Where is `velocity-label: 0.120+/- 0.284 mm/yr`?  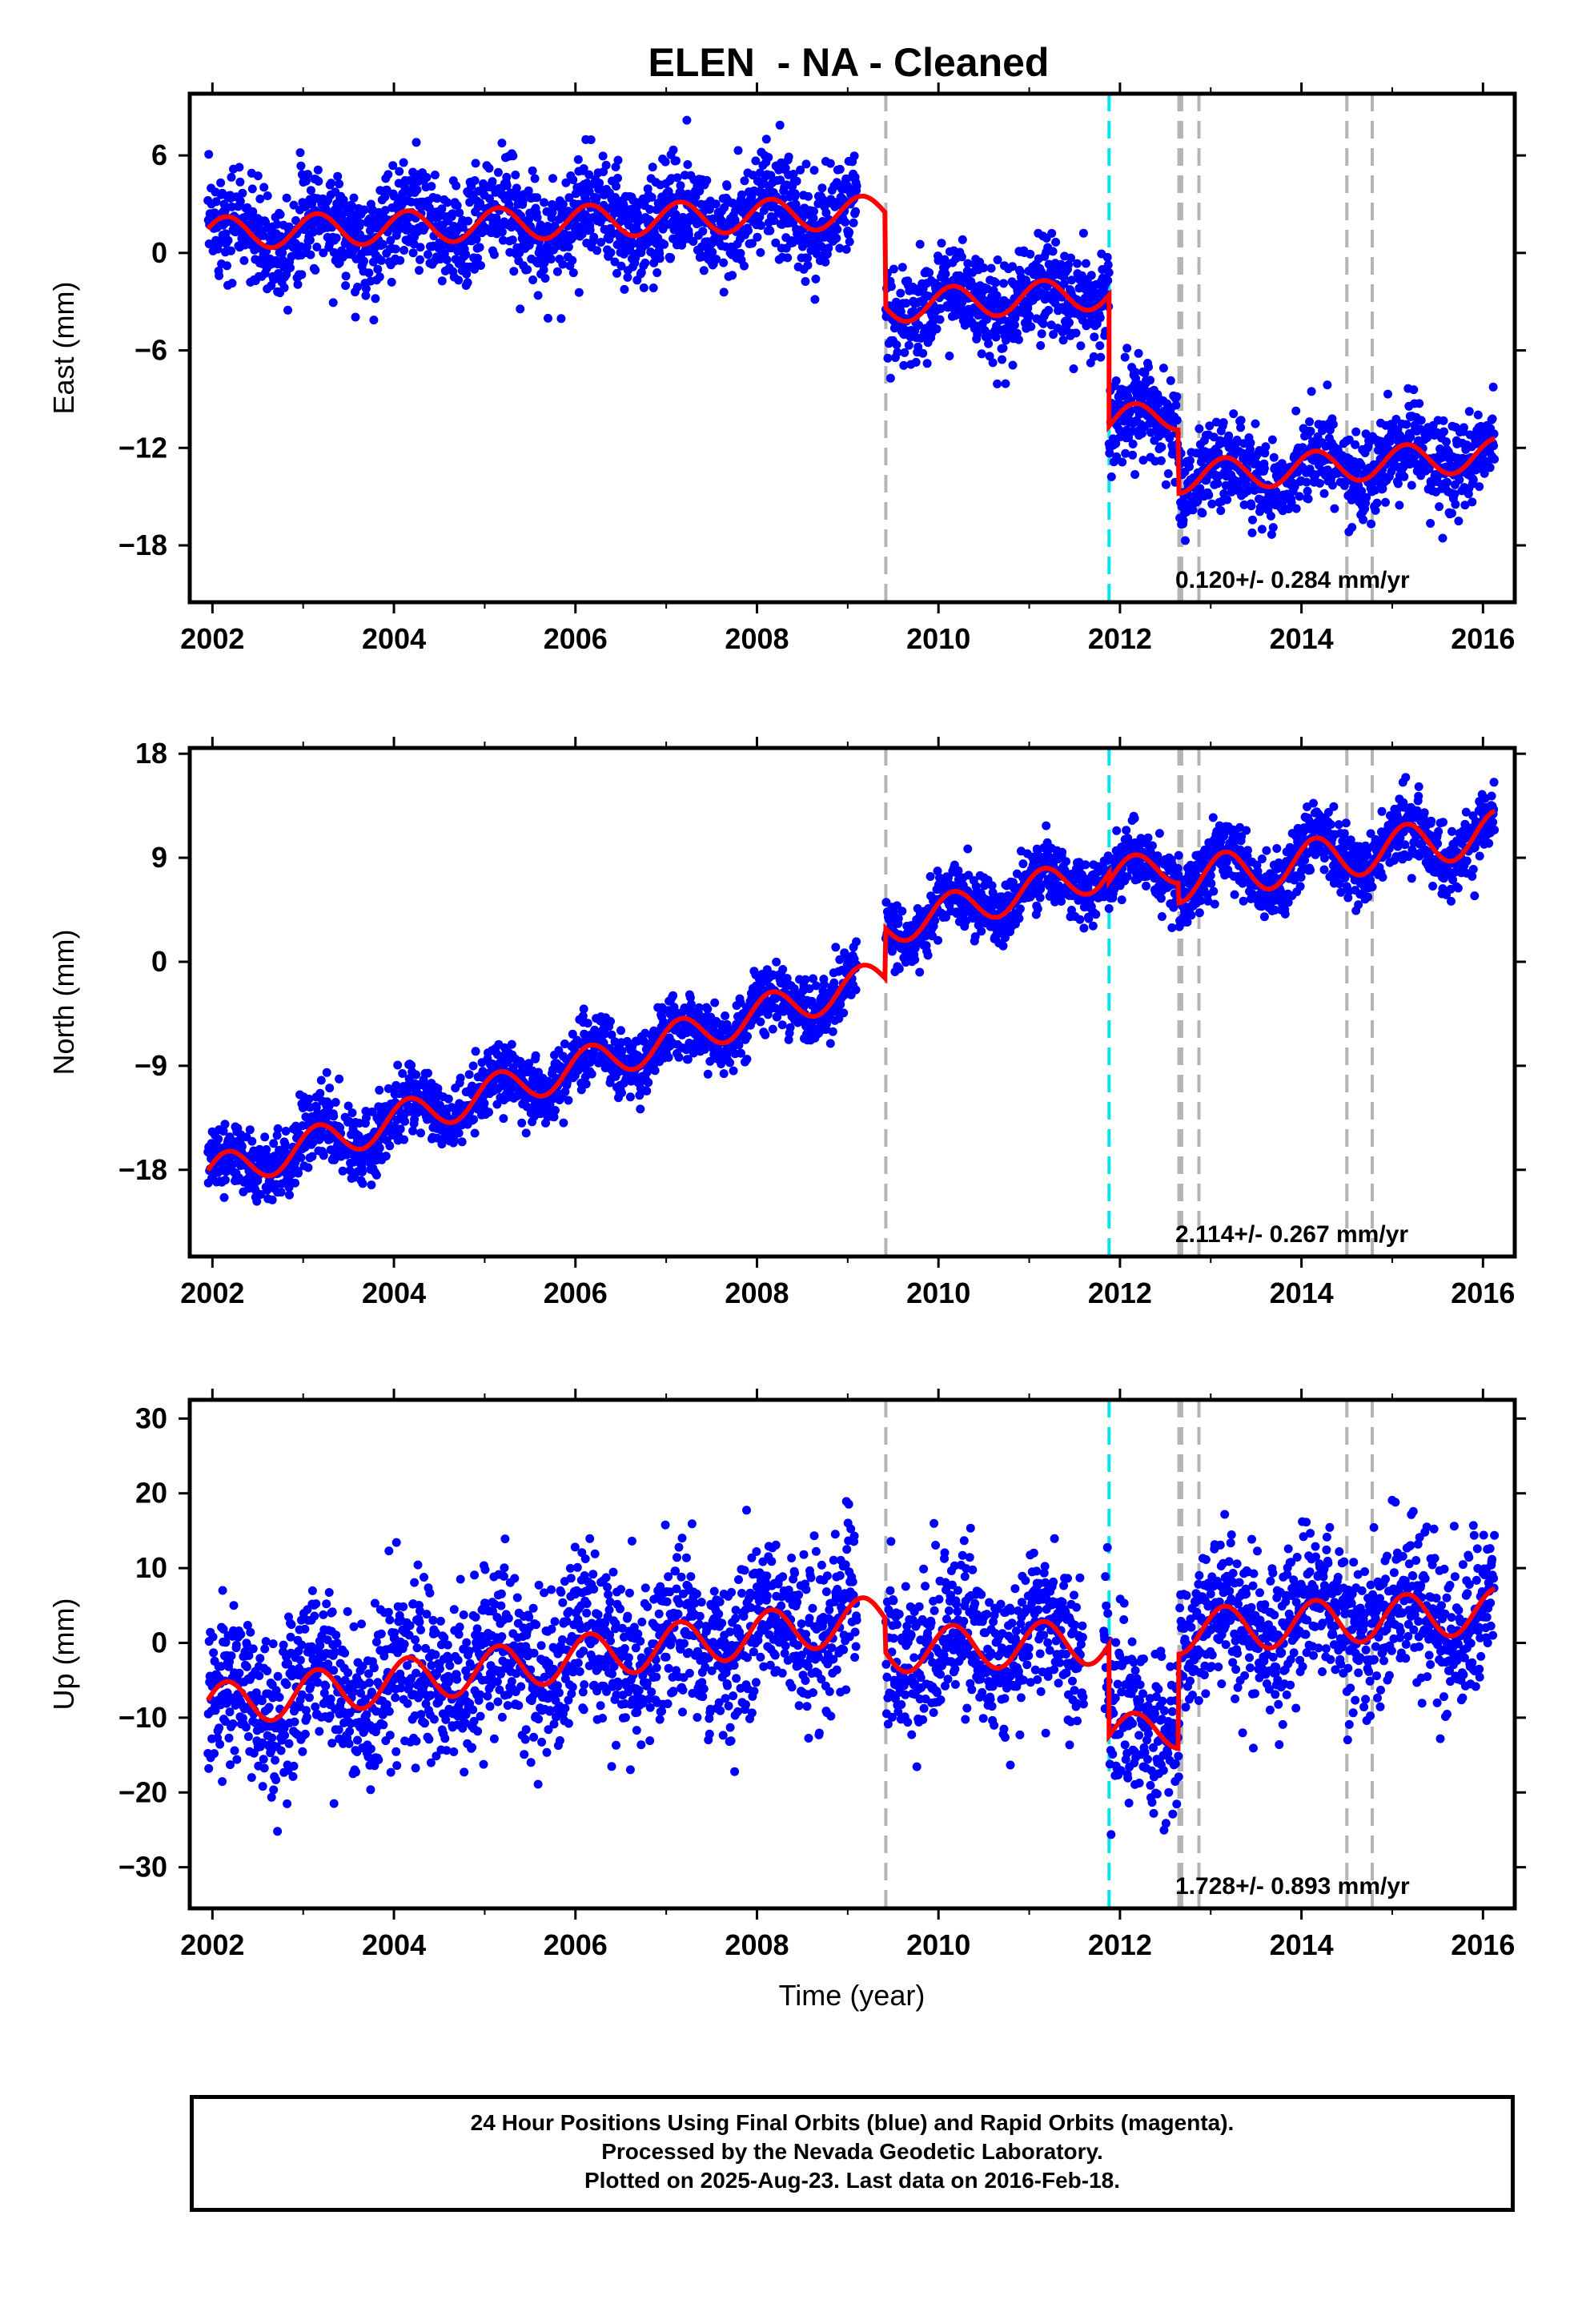
velocity-label: 0.120+/- 0.284 mm/yr is located at coordinates (1292, 580).